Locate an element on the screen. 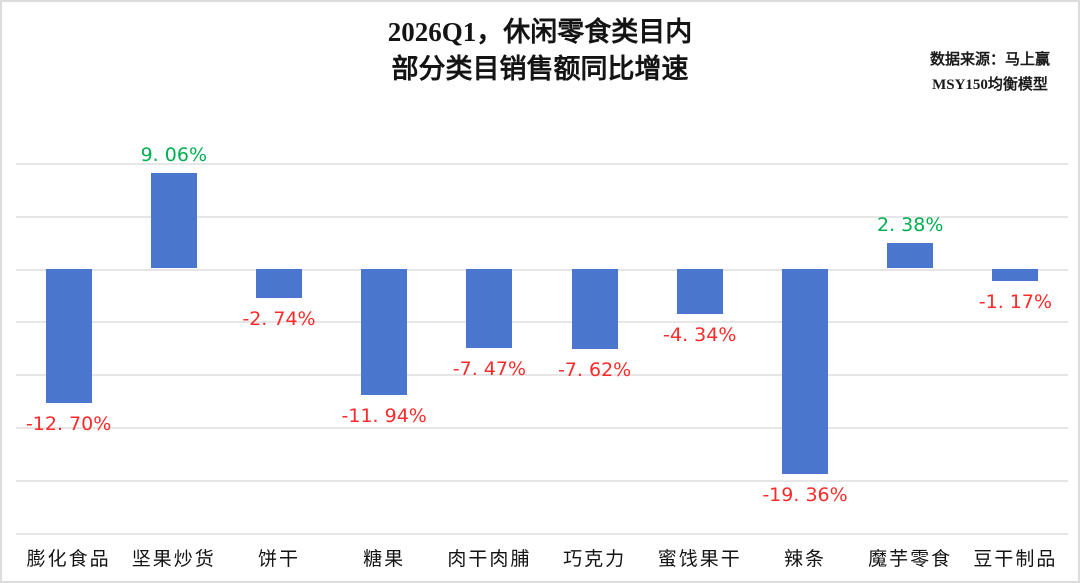 This screenshot has width=1080, height=583. gridline-10pct is located at coordinates (542, 163).